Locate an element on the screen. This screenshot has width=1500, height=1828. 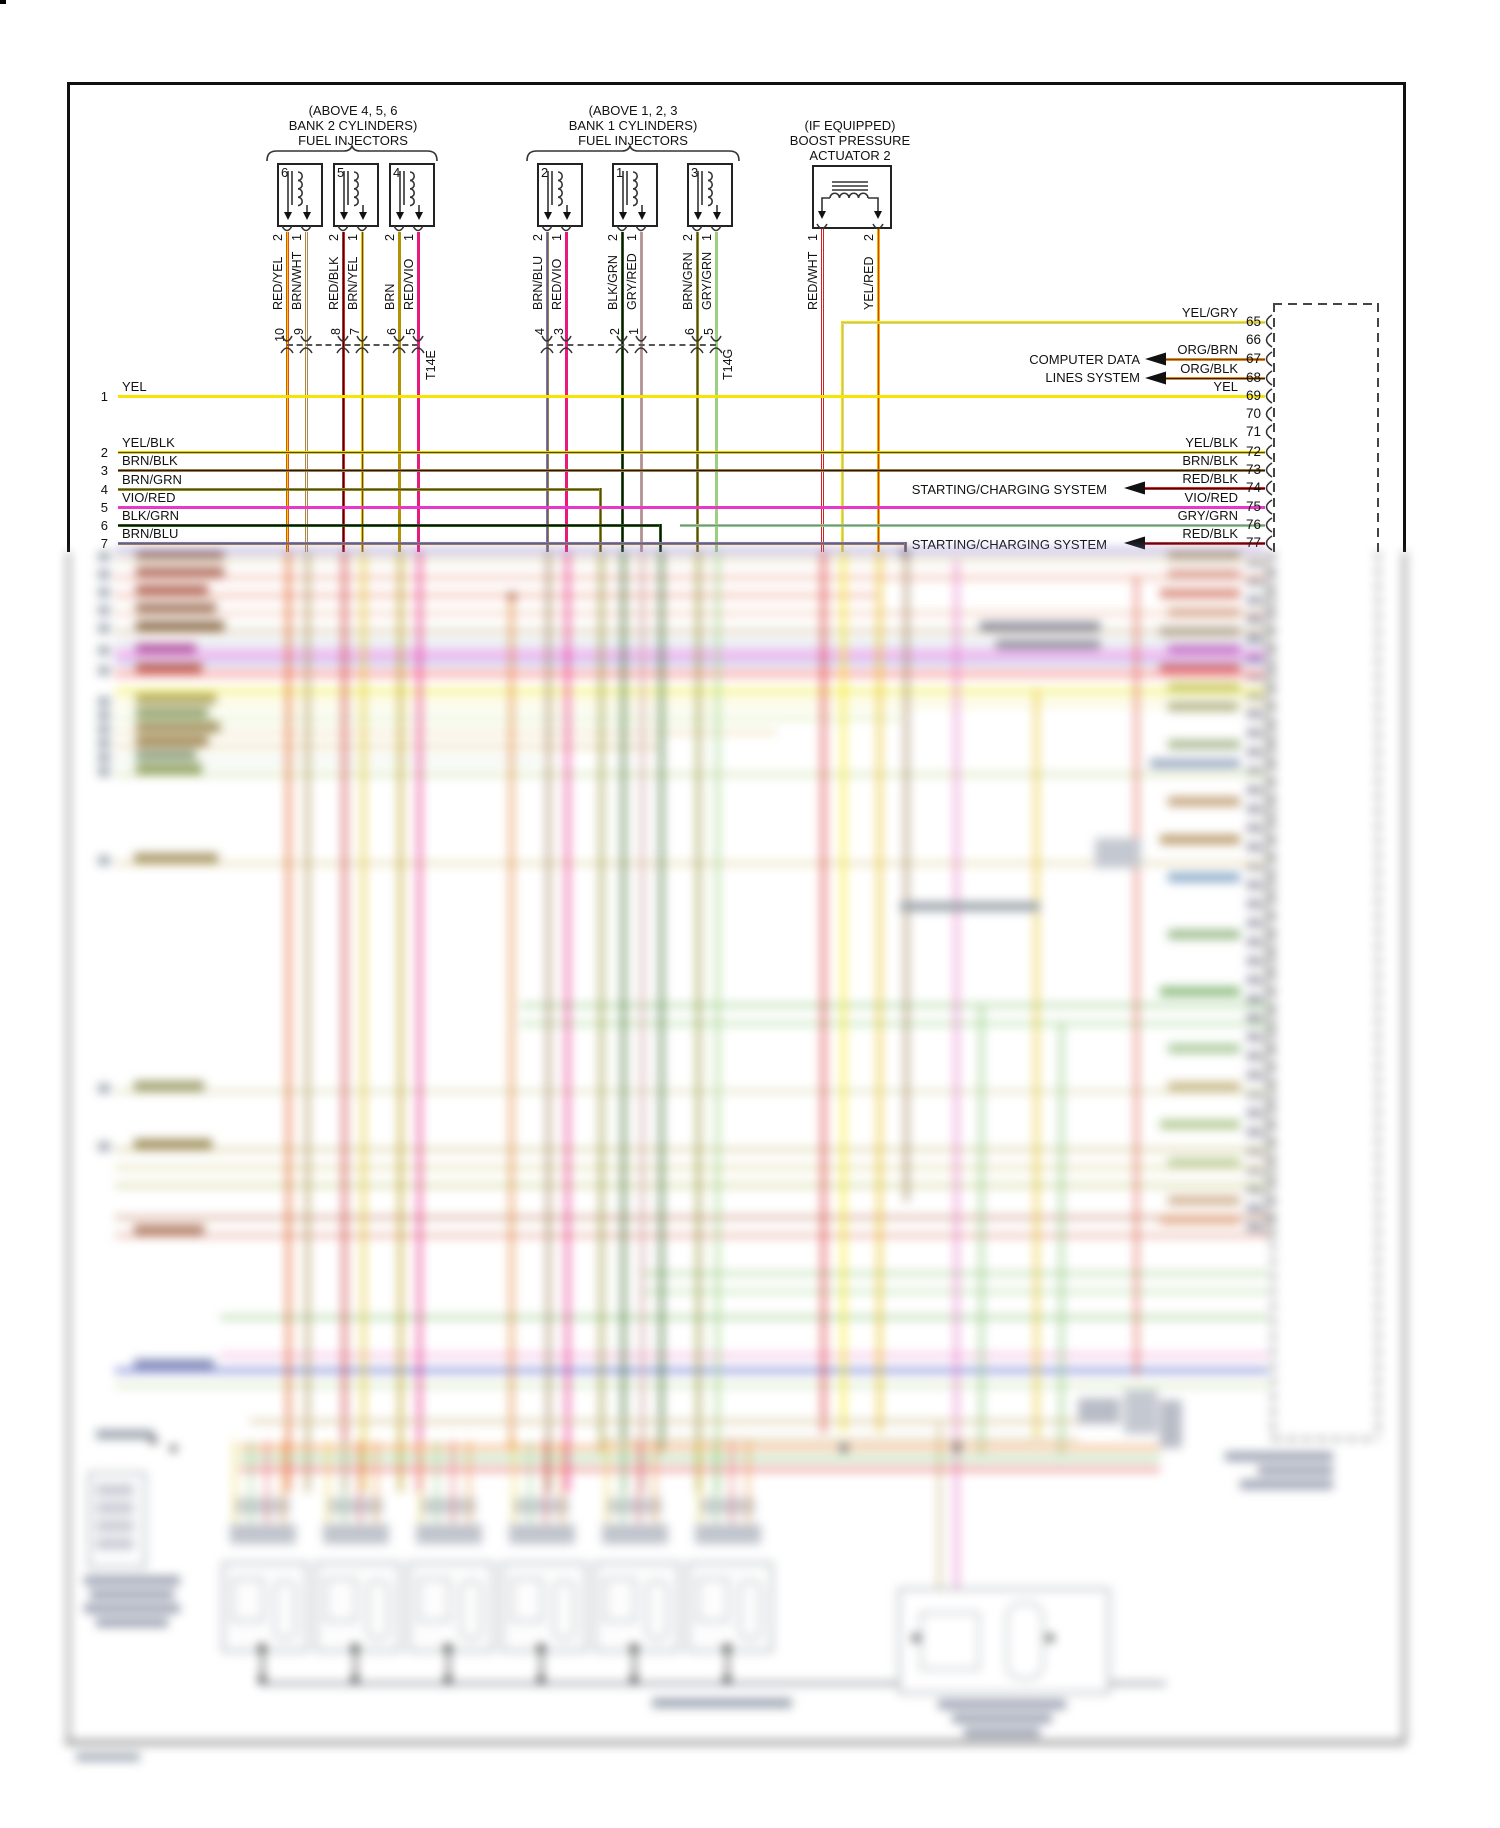
pin-number: 75 is located at coordinates (1254, 506).